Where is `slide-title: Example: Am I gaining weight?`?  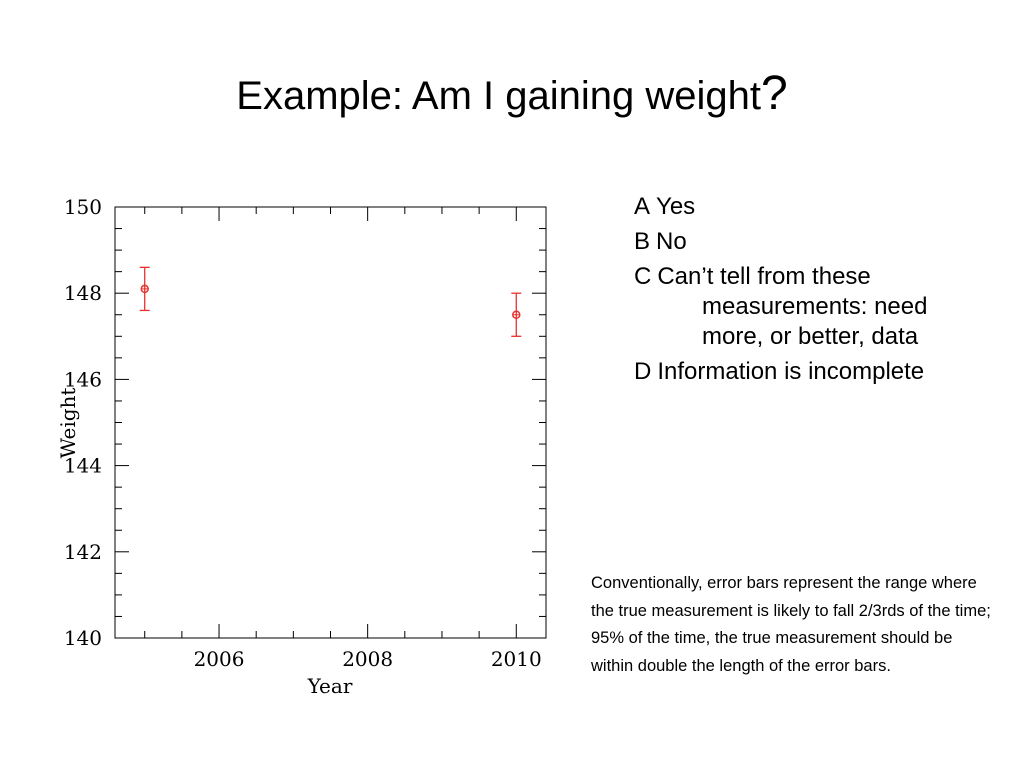
slide-title: Example: Am I gaining weight? is located at coordinates (512, 93).